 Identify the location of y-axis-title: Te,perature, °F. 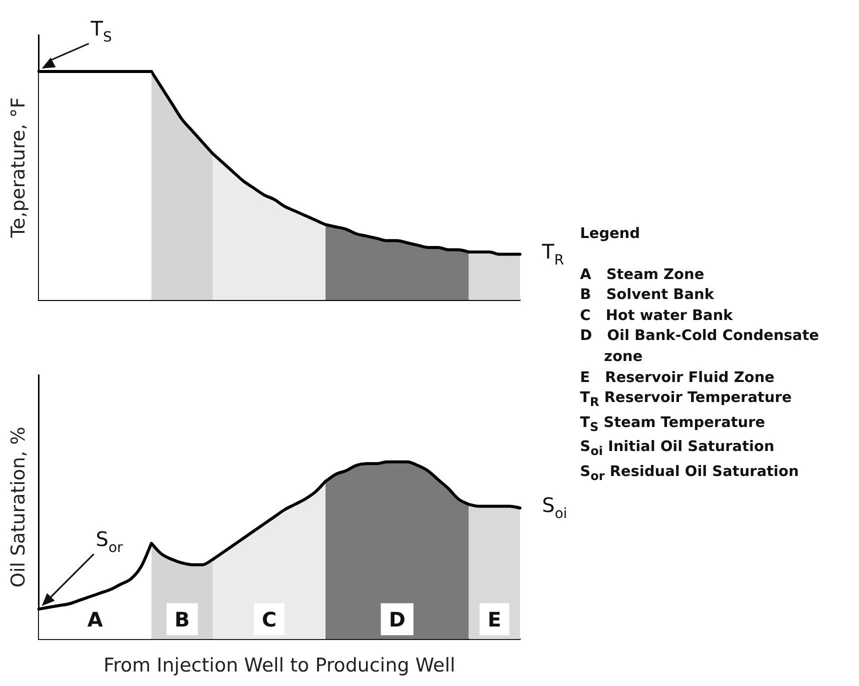
(18, 168).